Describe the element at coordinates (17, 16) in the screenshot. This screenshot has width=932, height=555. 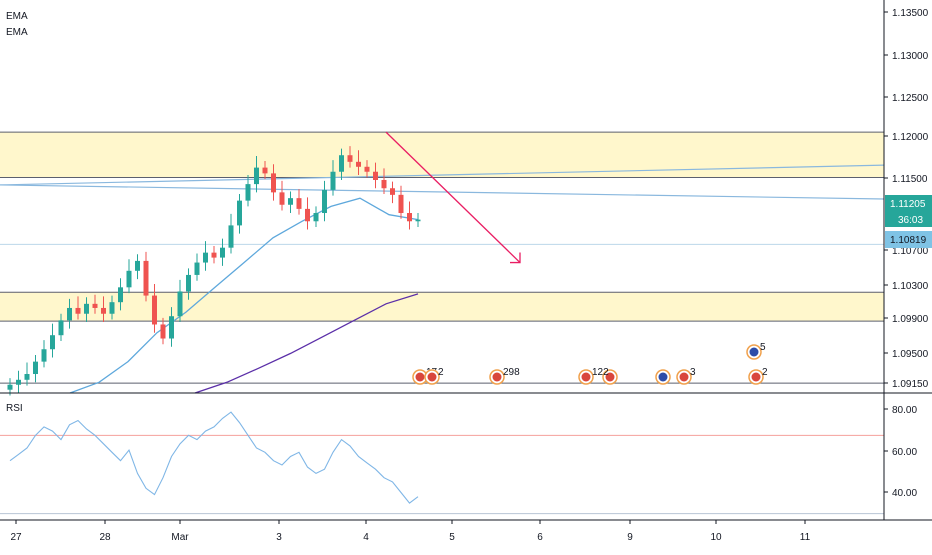
I see `indicator-label-ema-1: EMA` at that location.